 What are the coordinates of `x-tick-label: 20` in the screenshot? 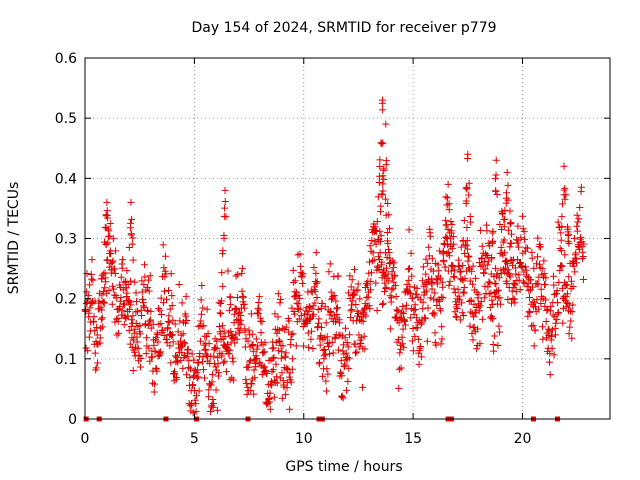 It's located at (523, 439).